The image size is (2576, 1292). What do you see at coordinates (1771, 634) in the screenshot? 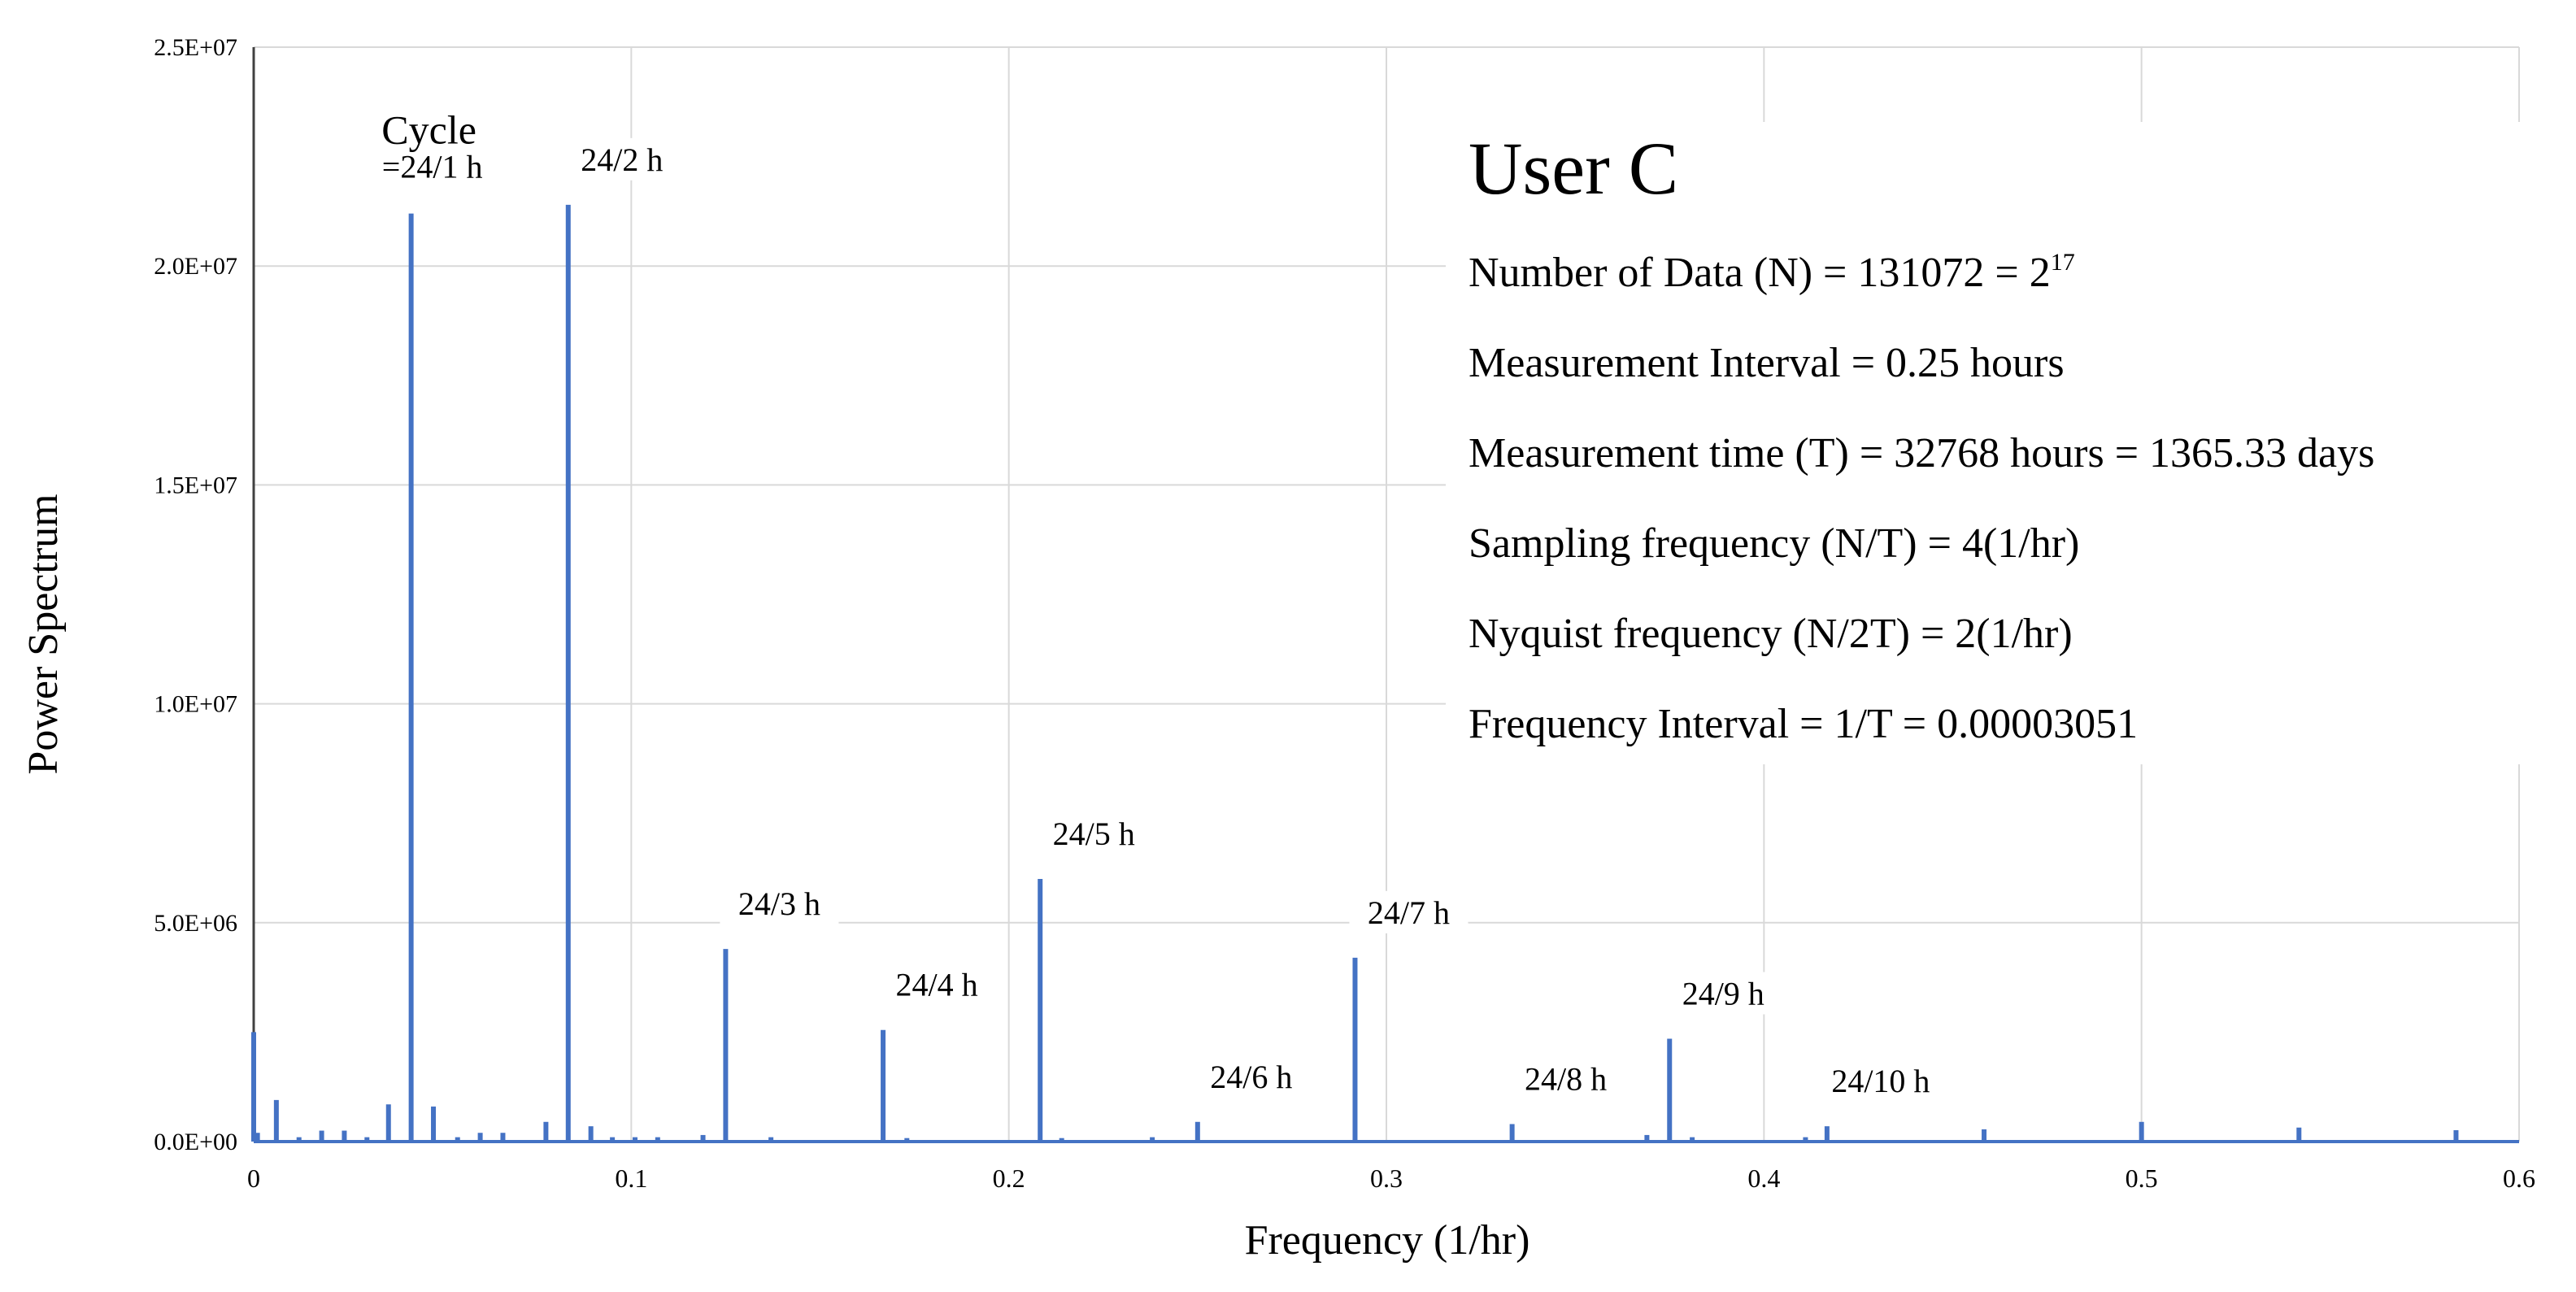
I see `info-nyquist-frequency: Nyquist frequency (N/2T) = 2(1/hr)` at bounding box center [1771, 634].